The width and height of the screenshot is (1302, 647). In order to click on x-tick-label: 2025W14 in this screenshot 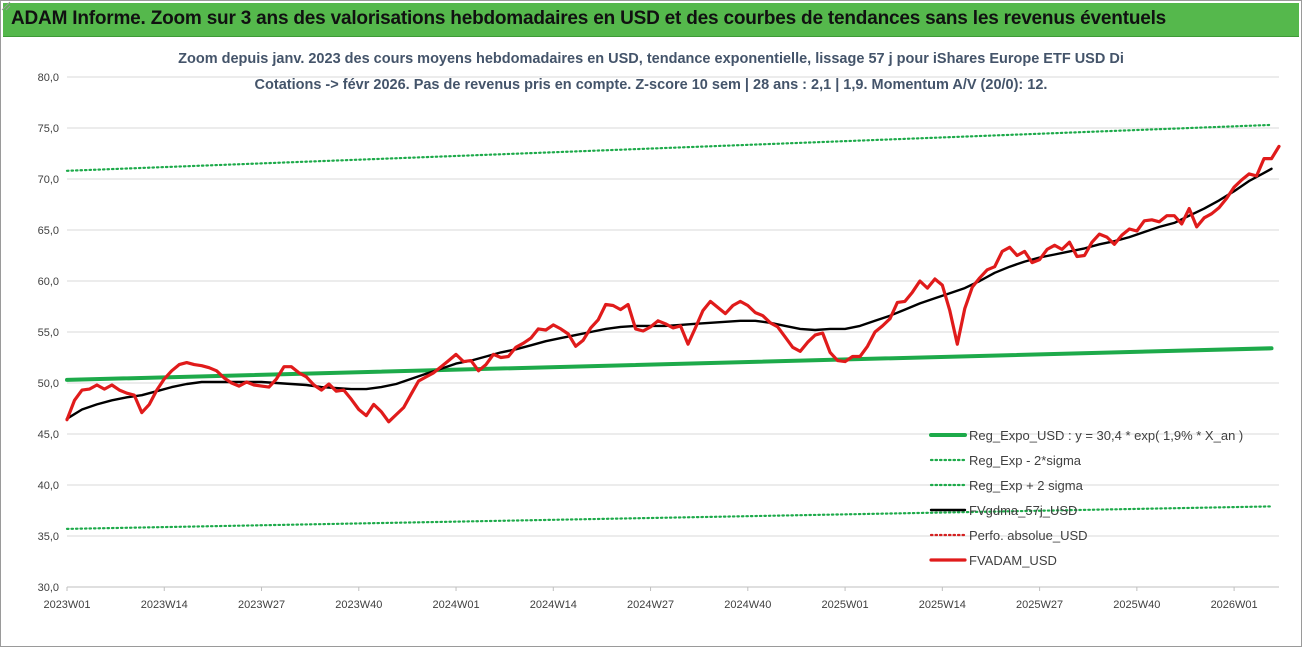, I will do `click(942, 605)`.